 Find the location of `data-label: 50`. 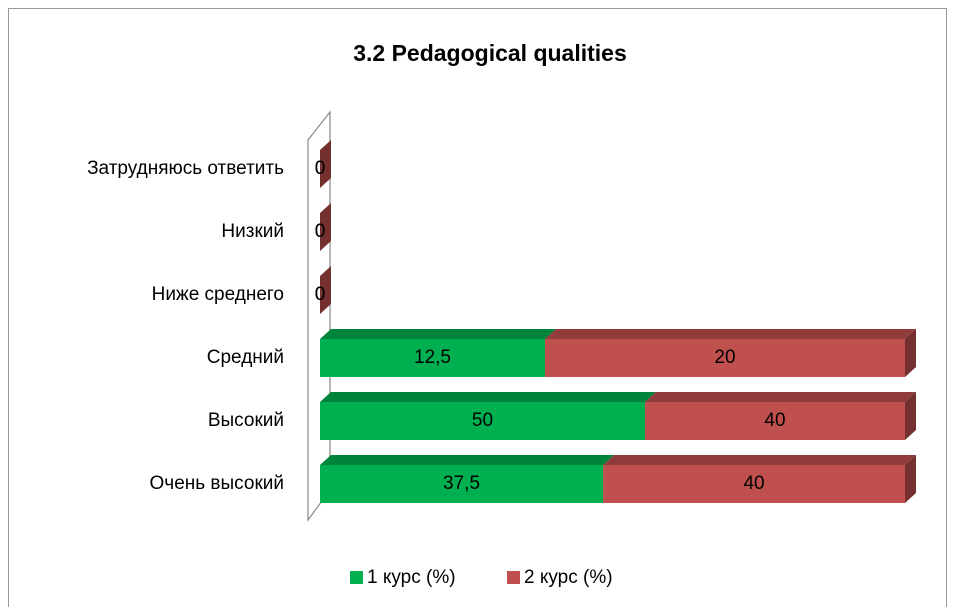

data-label: 50 is located at coordinates (482, 420).